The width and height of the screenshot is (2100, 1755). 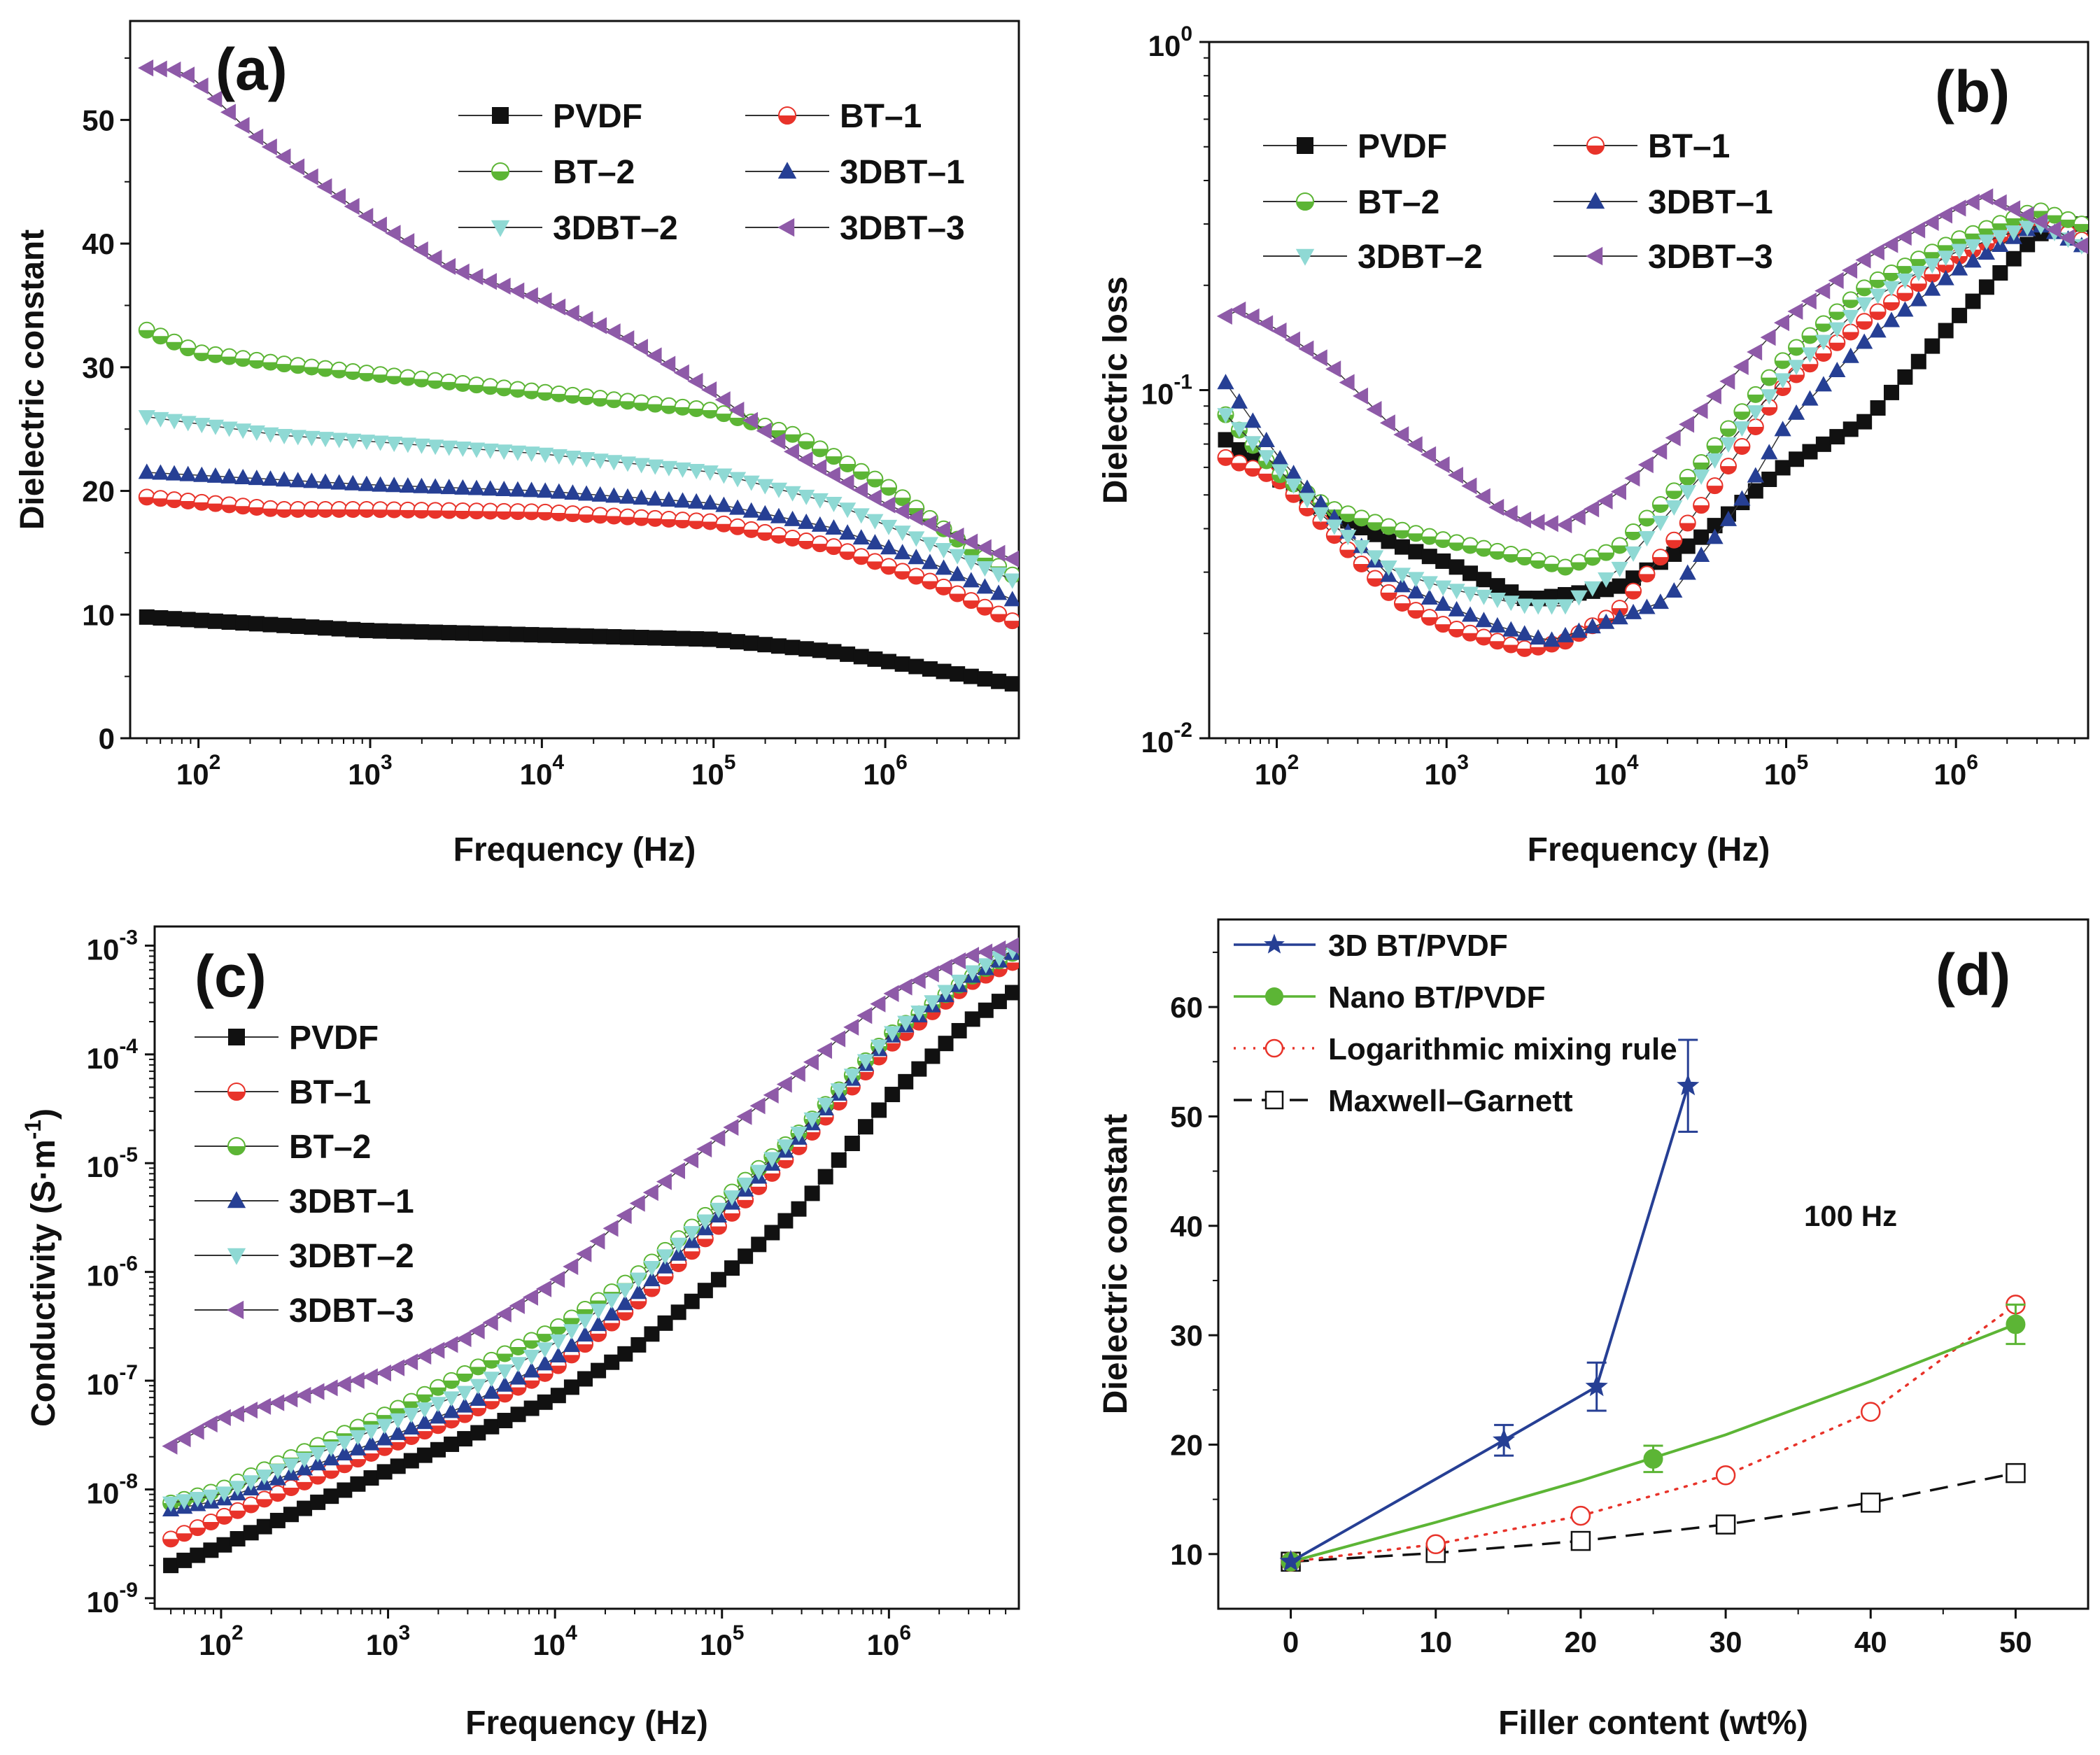 What do you see at coordinates (370, 771) in the screenshot?
I see `x-tick-label: 103` at bounding box center [370, 771].